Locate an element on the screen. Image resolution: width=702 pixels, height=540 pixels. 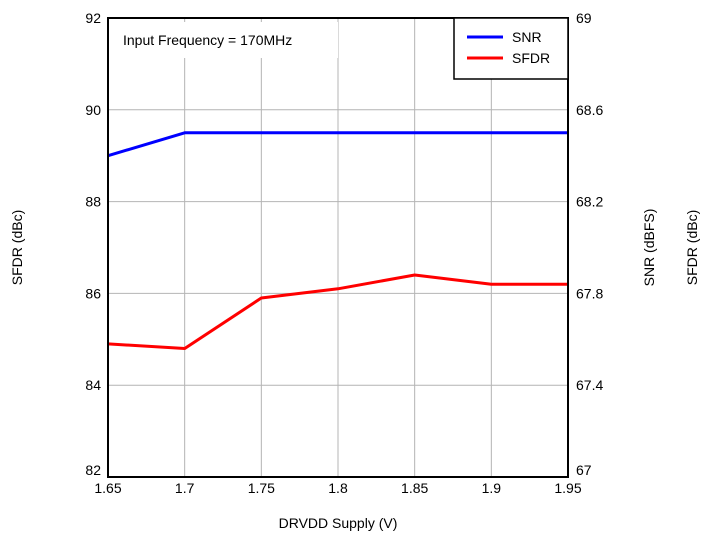
y-left-tick-label: 86 is located at coordinates (93, 293).